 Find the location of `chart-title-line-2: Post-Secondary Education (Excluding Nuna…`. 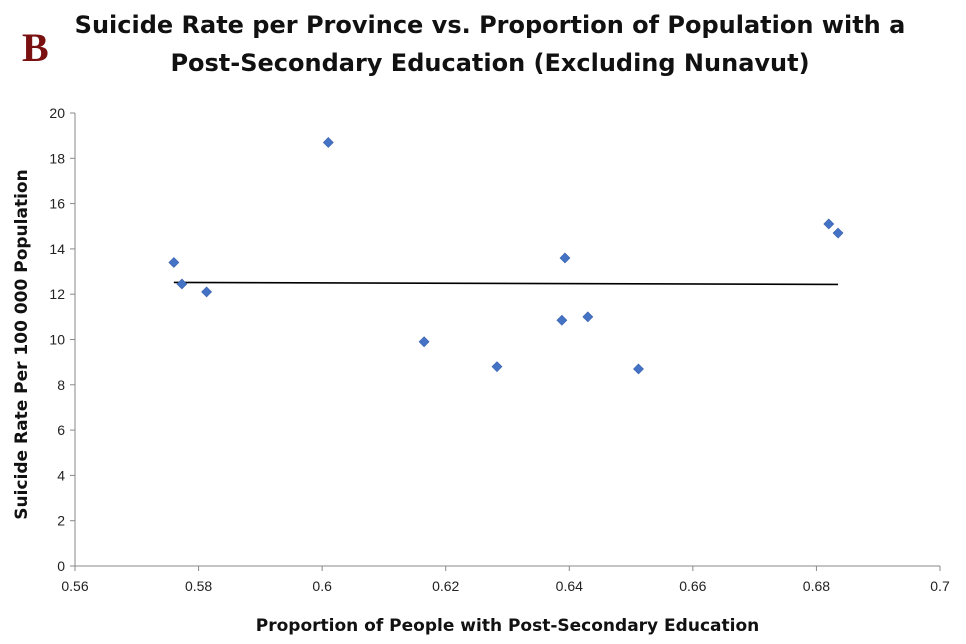

chart-title-line-2: Post-Secondary Education (Excluding Nuna… is located at coordinates (490, 63).